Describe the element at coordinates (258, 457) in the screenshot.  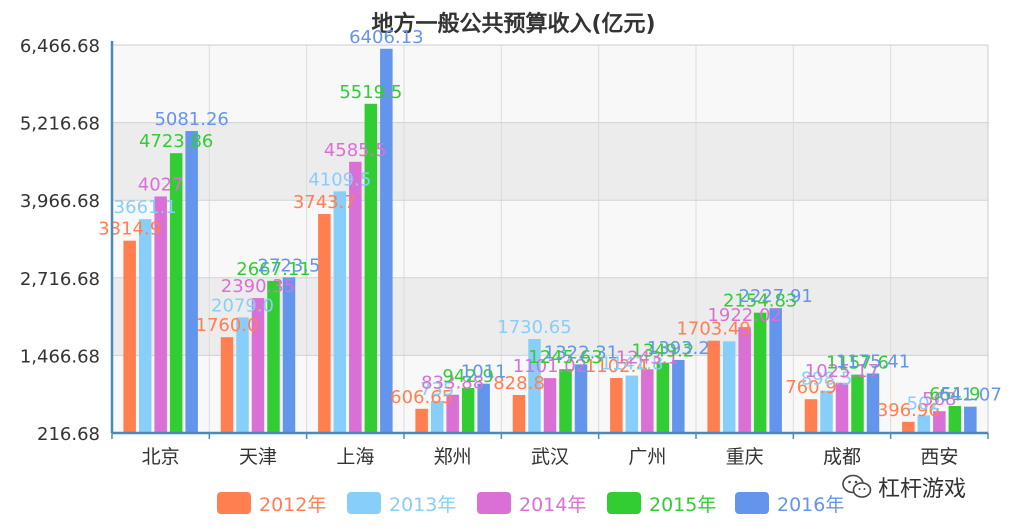
I see `x-tick-label: 天津` at that location.